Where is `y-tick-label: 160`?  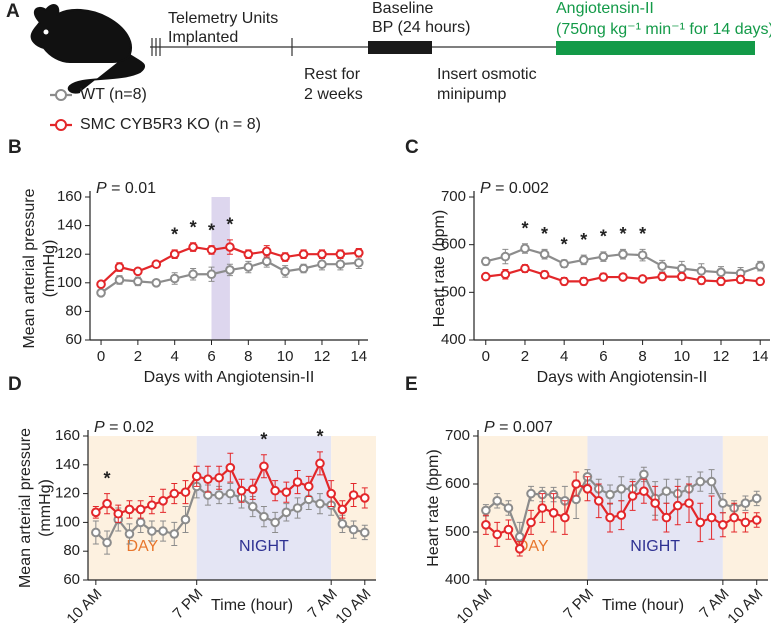 y-tick-label: 160 is located at coordinates (69, 196).